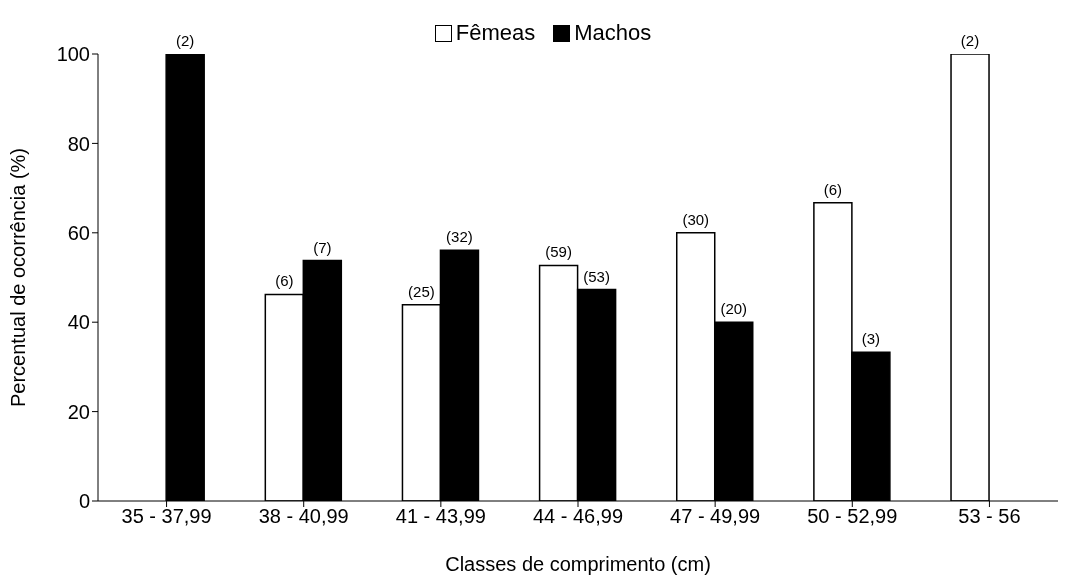 The image size is (1076, 581). I want to click on y-tick-label: 20, so click(78, 411).